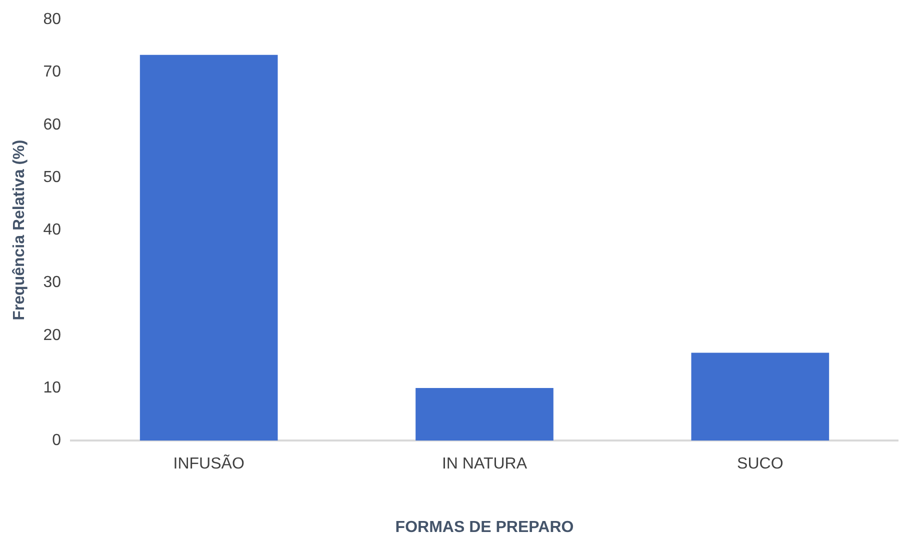 This screenshot has width=918, height=549. Describe the element at coordinates (52, 387) in the screenshot. I see `y-tick-label: 10` at that location.